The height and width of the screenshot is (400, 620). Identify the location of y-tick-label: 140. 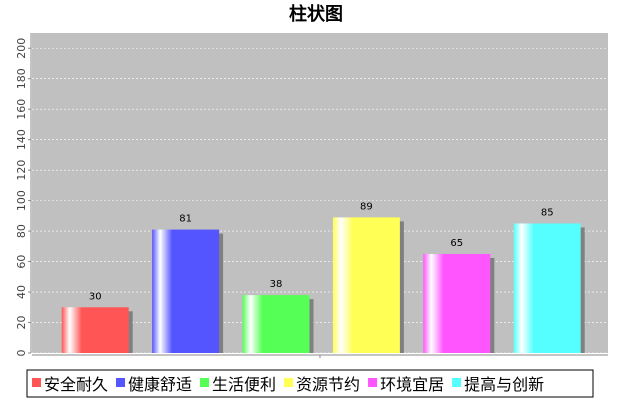
(21, 139).